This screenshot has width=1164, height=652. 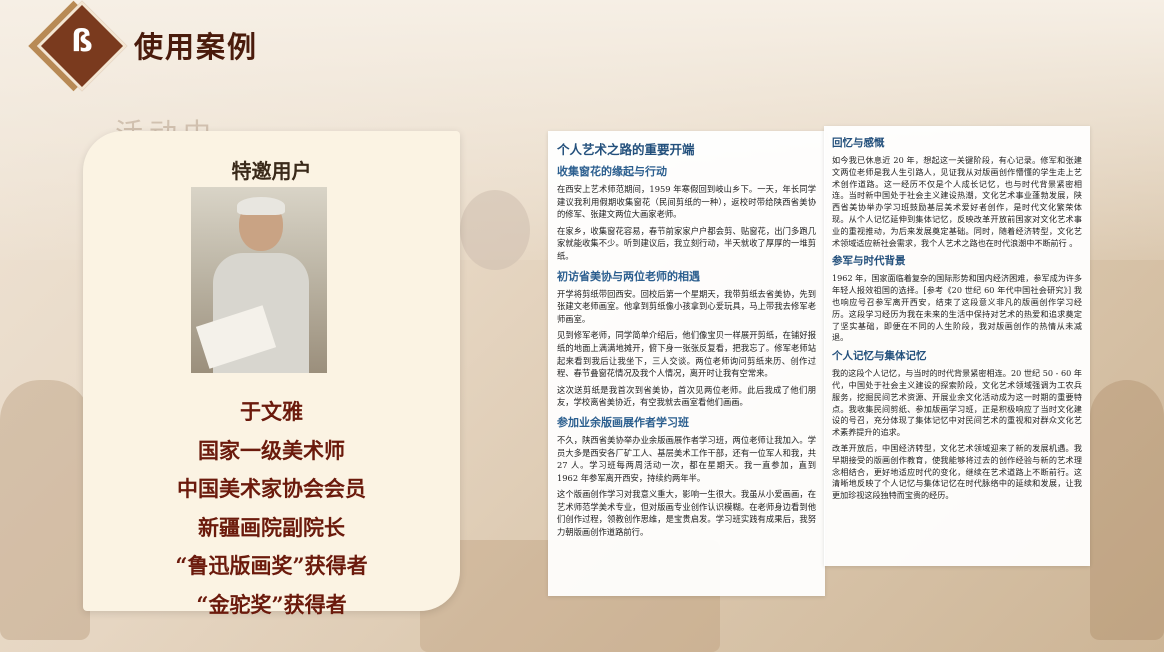 I want to click on section-heading: 收集窗花的缘起与行动, so click(x=612, y=171).